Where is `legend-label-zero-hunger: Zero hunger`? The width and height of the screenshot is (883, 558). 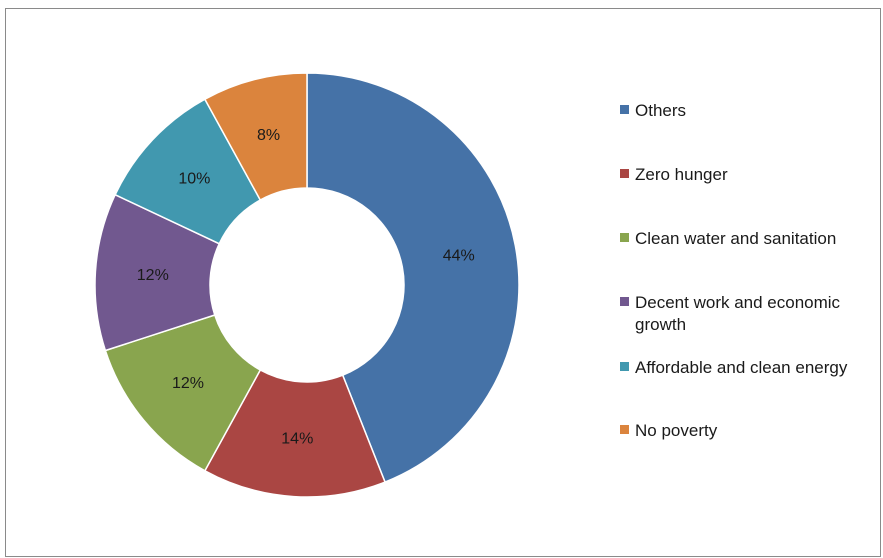 legend-label-zero-hunger: Zero hunger is located at coordinates (681, 174).